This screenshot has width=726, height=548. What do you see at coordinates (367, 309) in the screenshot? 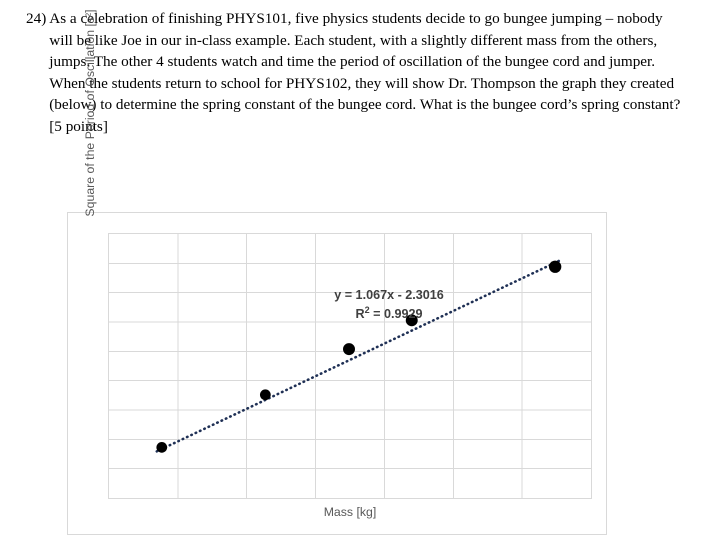
I see `r-squared-superscript: 2` at bounding box center [367, 309].